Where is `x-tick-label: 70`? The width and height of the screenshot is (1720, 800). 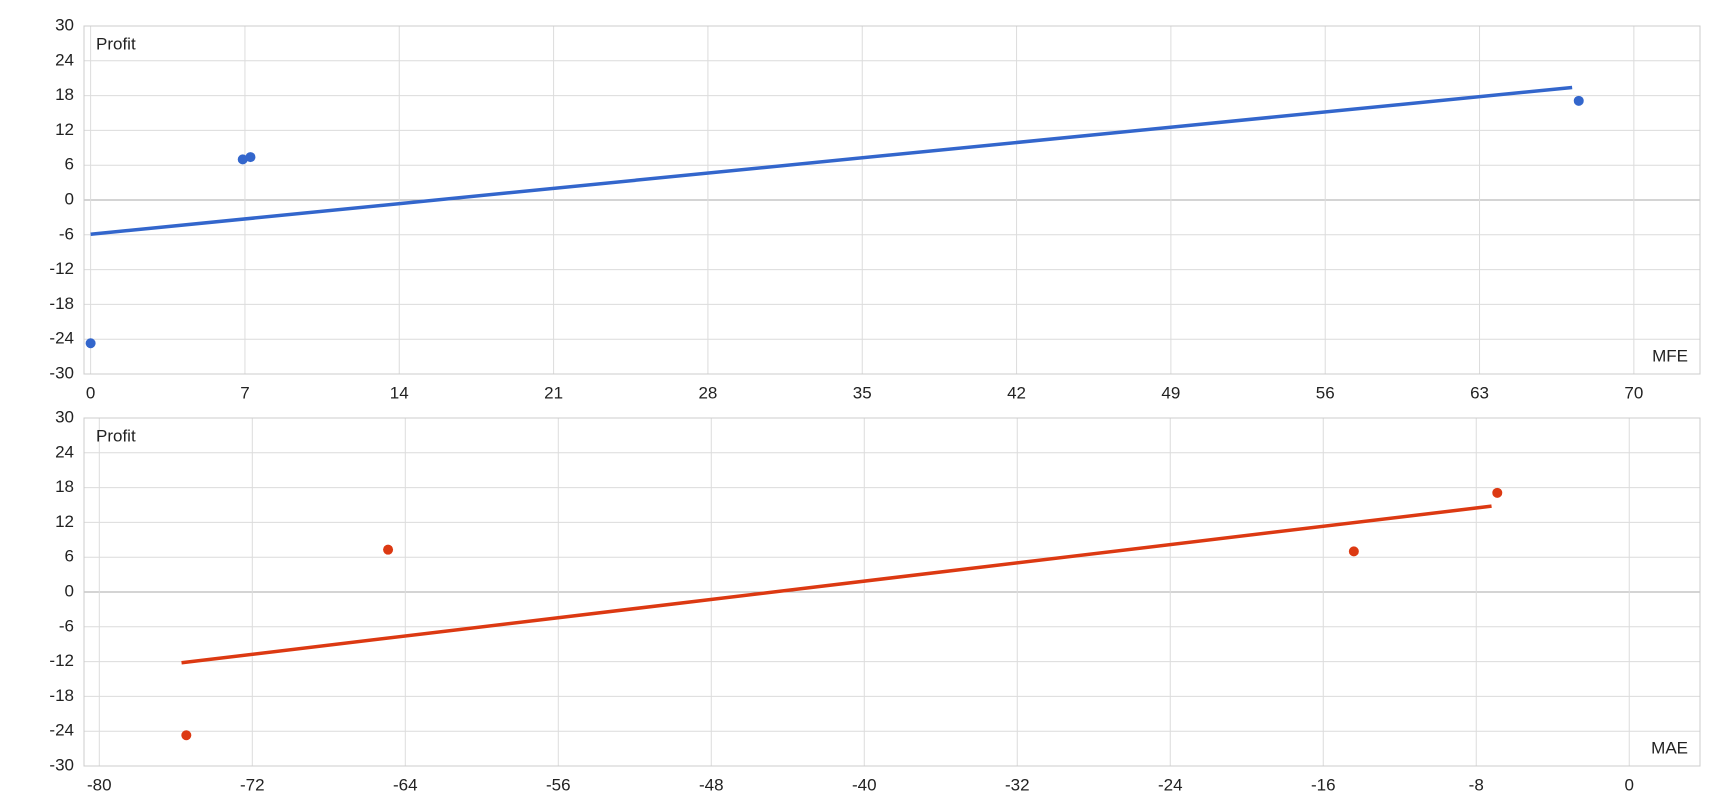
x-tick-label: 70 is located at coordinates (1633, 392).